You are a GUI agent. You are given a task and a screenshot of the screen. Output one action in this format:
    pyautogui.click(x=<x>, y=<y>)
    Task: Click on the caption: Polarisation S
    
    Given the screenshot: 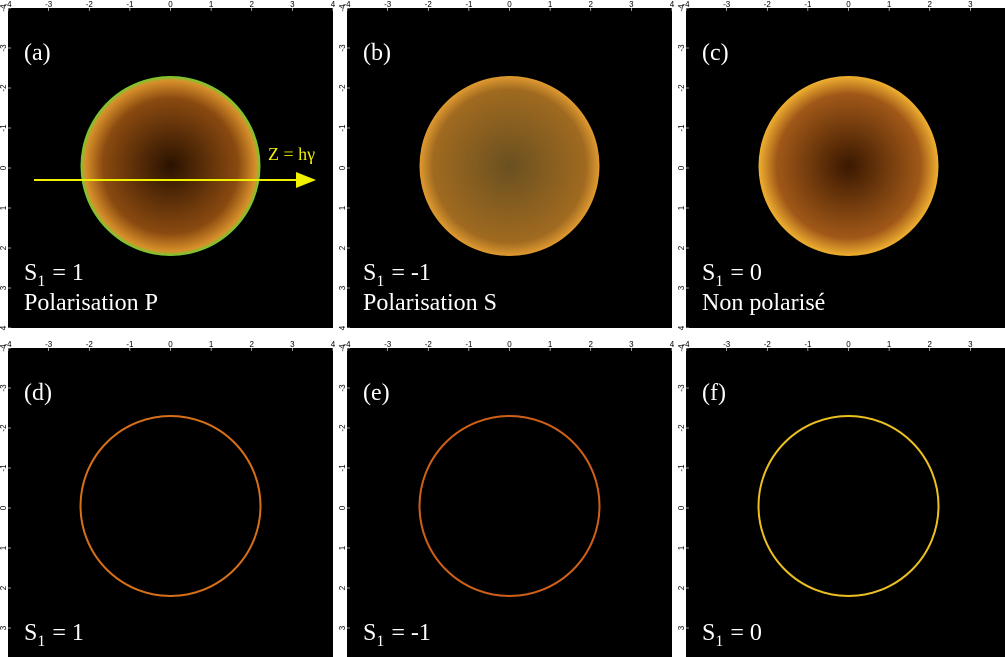 What is the action you would take?
    pyautogui.click(x=430, y=303)
    